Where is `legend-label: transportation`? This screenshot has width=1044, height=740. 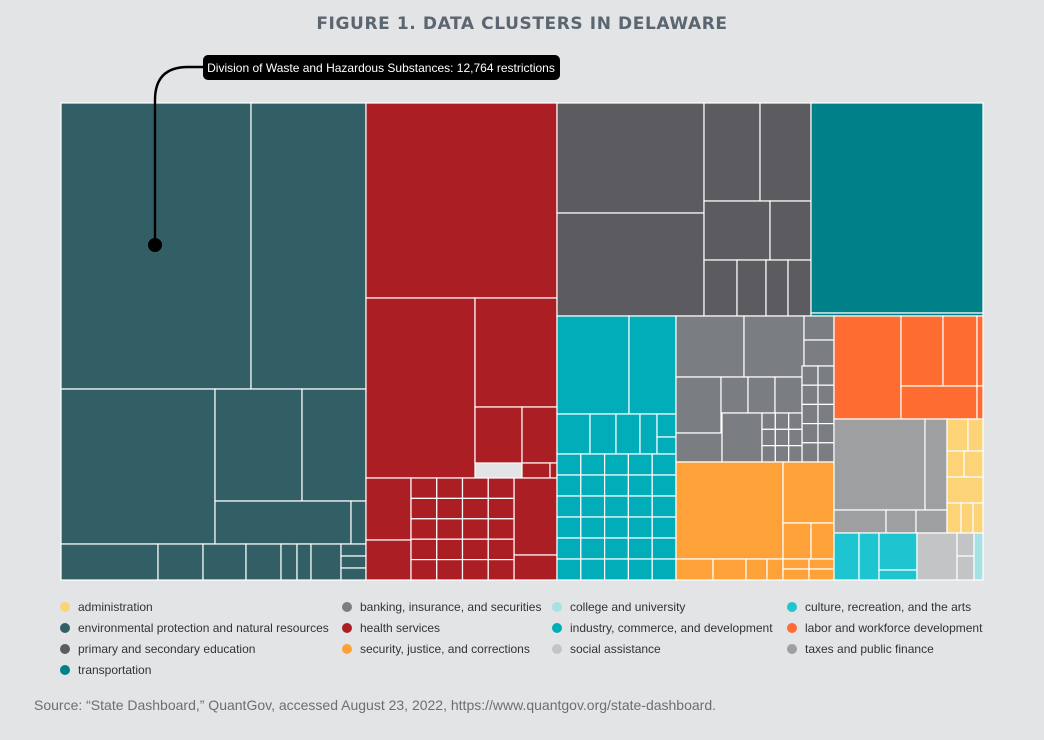 legend-label: transportation is located at coordinates (115, 670).